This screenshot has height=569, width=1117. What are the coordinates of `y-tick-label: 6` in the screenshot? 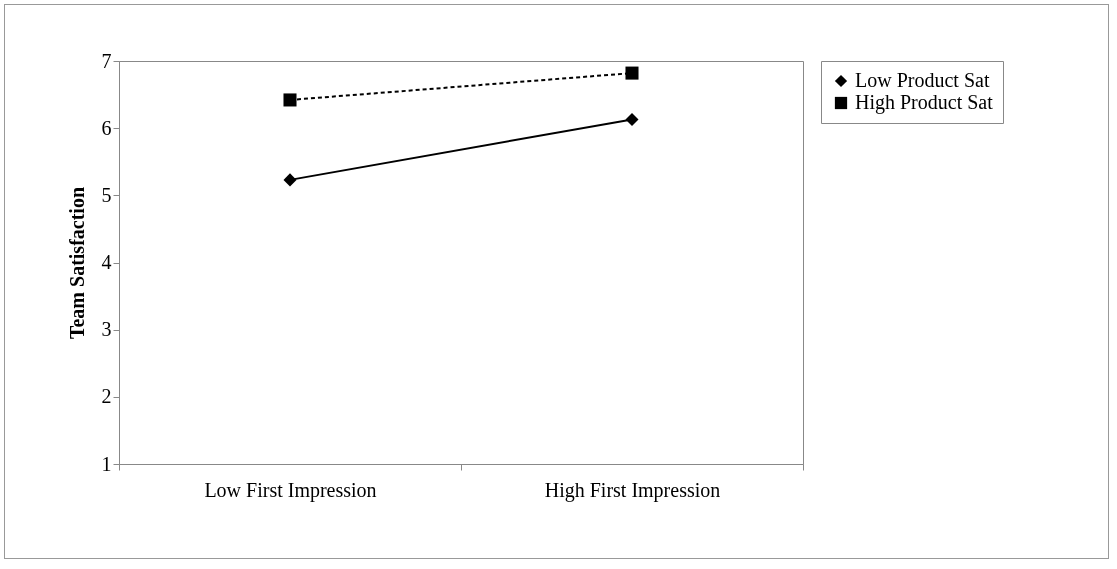 It's located at (106, 127).